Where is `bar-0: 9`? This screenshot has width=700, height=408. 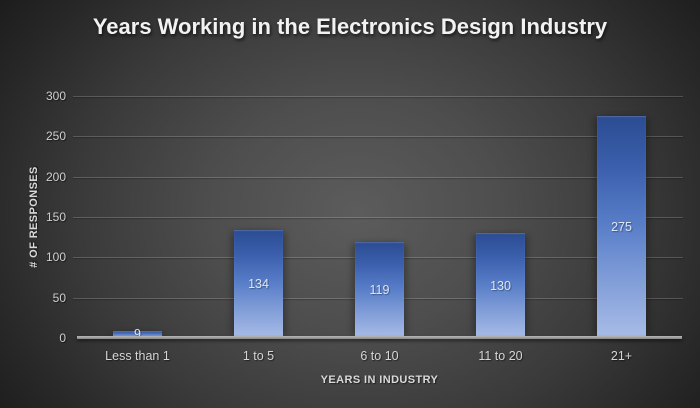 bar-0: 9 is located at coordinates (137, 334).